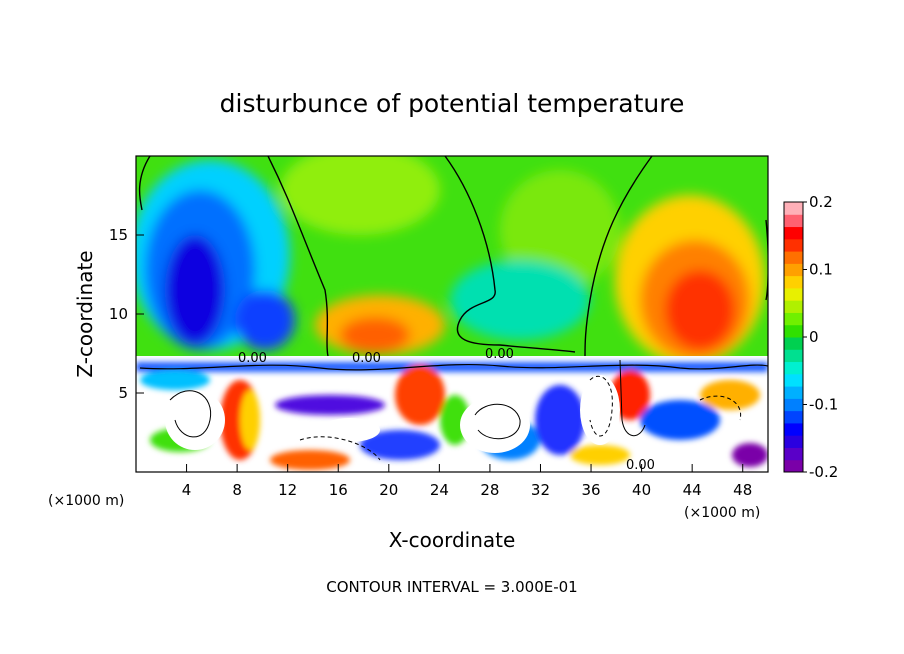  Describe the element at coordinates (118, 235) in the screenshot. I see `y-tick-label: 15` at that location.